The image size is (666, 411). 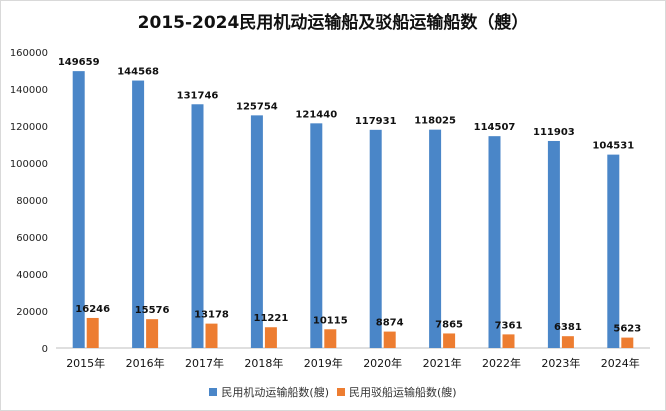 I want to click on data-label-motor-ships: 117931, so click(x=376, y=121).